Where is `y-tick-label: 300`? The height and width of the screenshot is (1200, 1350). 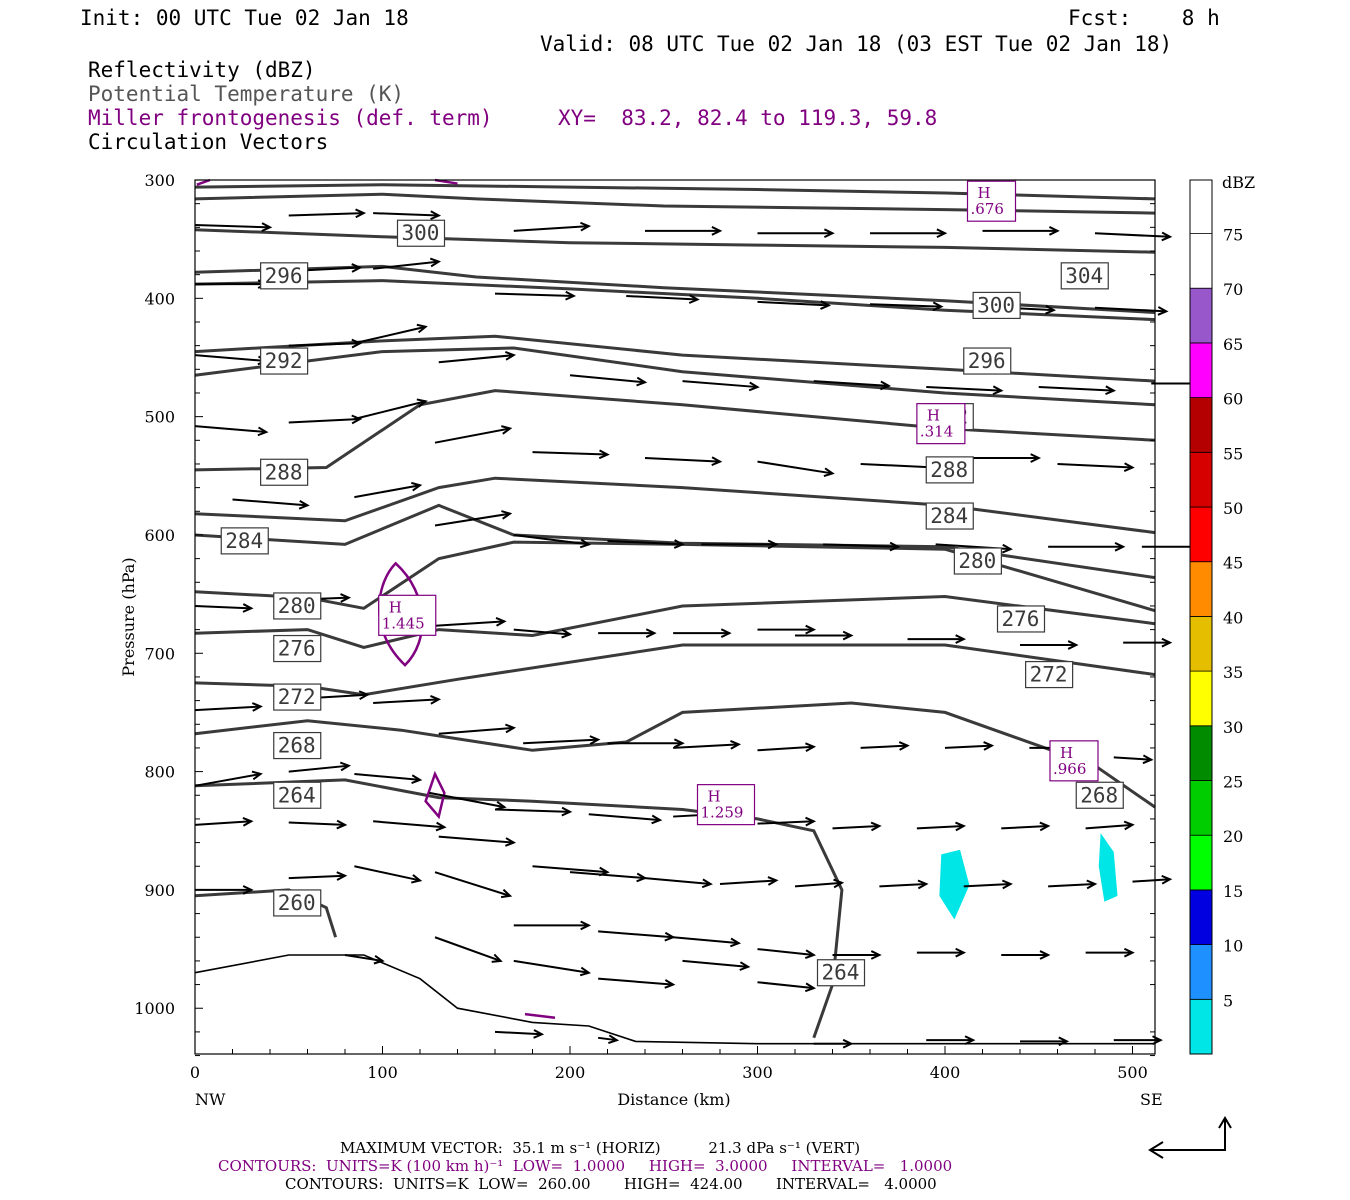
y-tick-label: 300 is located at coordinates (159, 180).